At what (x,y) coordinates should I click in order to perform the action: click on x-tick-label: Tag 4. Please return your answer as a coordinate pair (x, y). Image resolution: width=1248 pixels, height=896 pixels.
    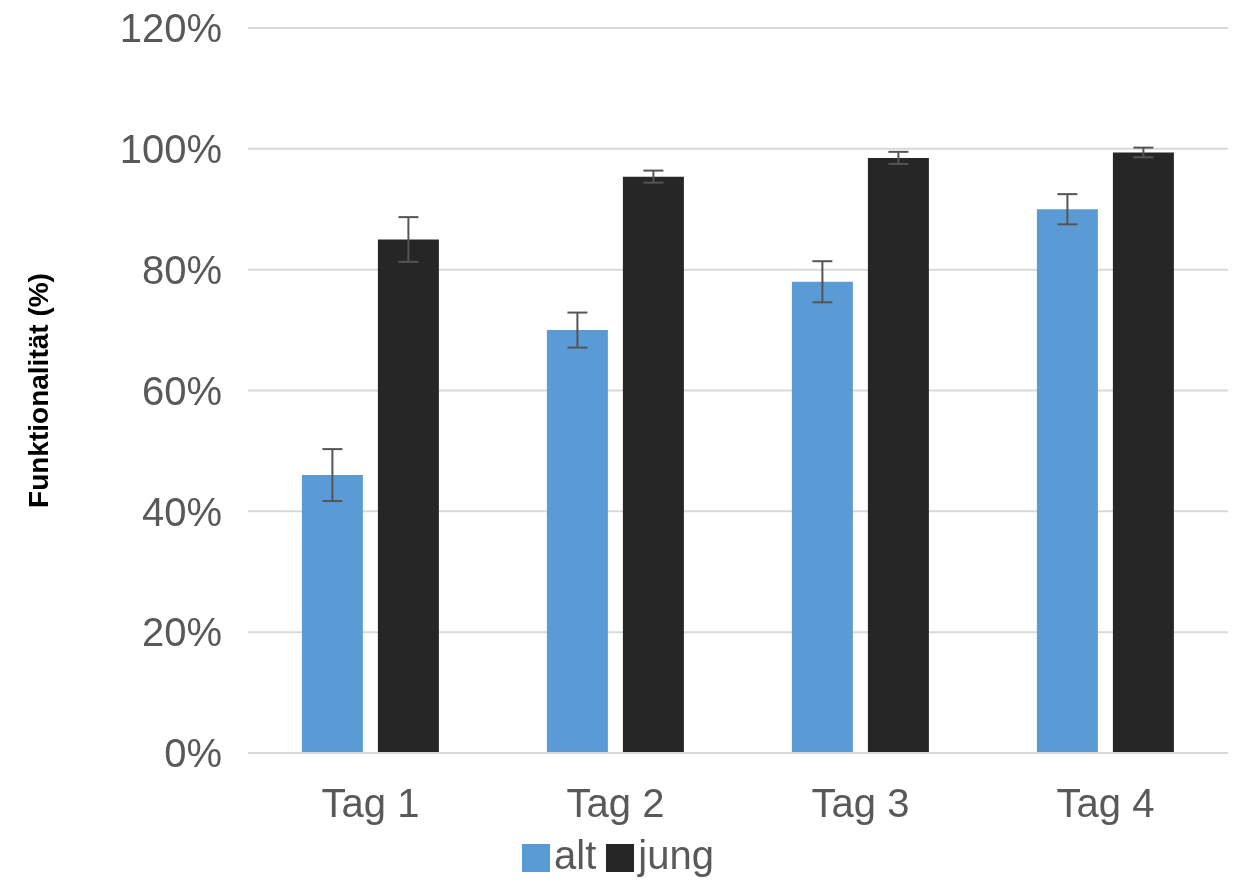
    Looking at the image, I should click on (1105, 803).